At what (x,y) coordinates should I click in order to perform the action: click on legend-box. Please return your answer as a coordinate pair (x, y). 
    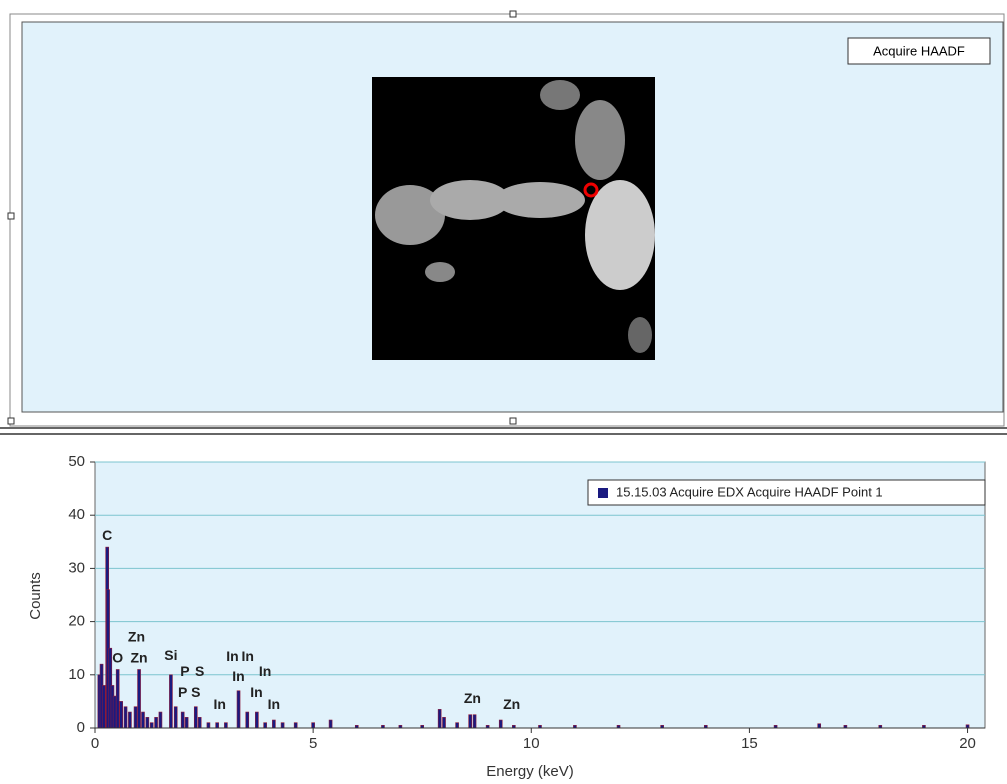
    Looking at the image, I should click on (786, 492).